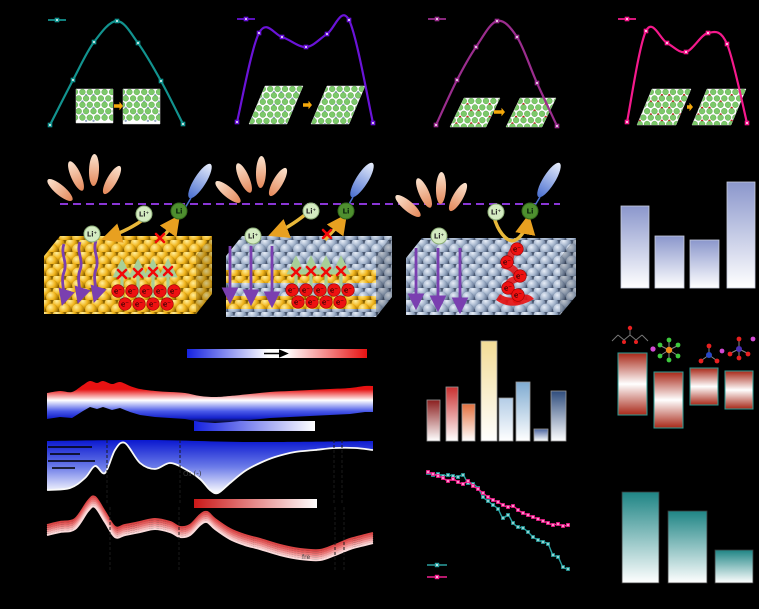  What do you see at coordinates (210, 468) in the screenshot?
I see `blue-spectra-envelope` at bounding box center [210, 468].